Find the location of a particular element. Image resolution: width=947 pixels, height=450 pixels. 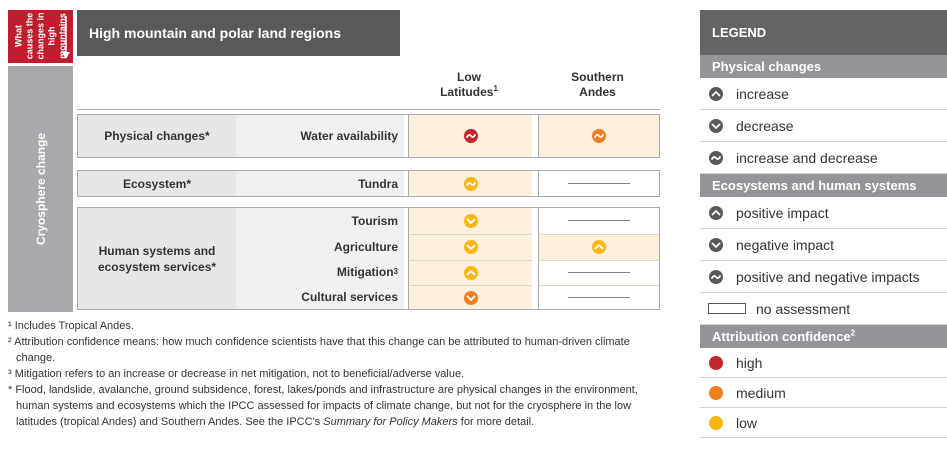

cryosphere-label: Cryosphere change is located at coordinates (41, 189).